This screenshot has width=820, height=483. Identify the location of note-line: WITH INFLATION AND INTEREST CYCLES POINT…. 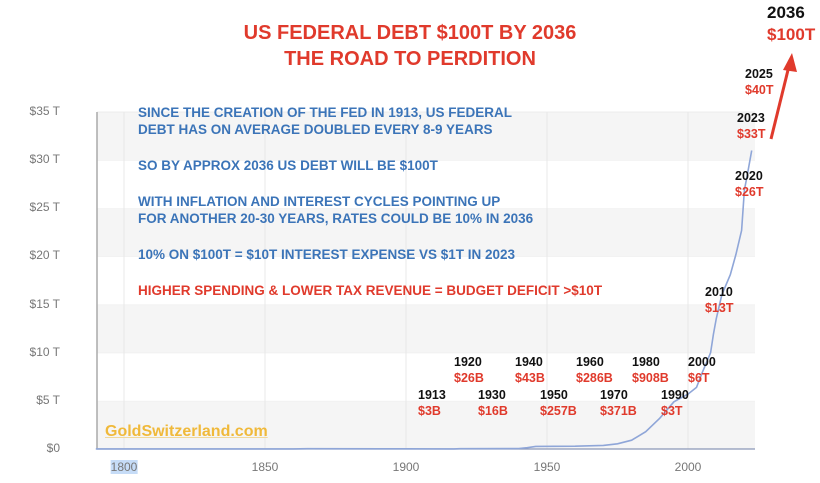
(319, 201).